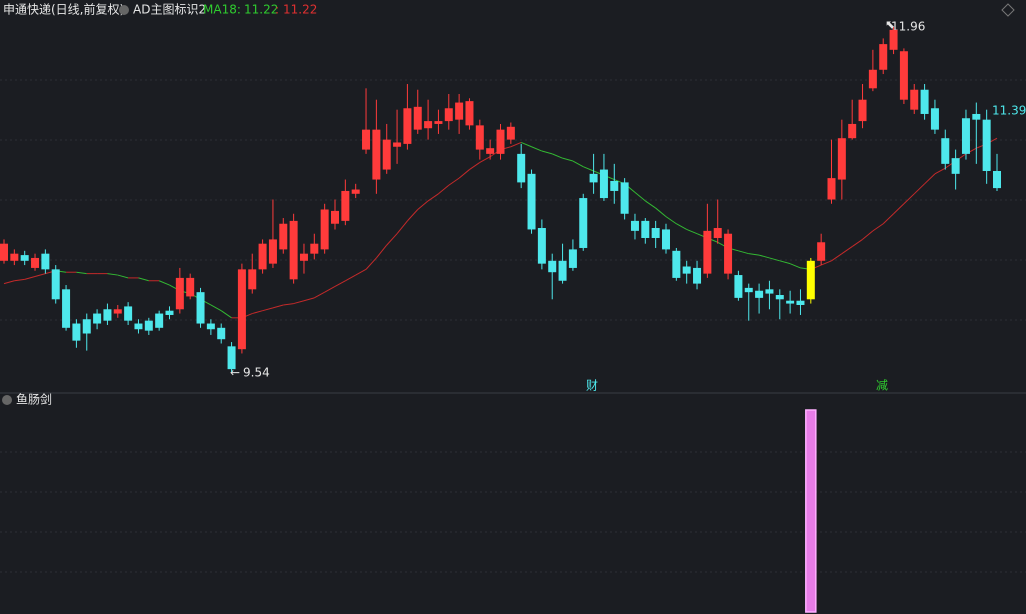 This screenshot has width=1026, height=614. What do you see at coordinates (63, 9) in the screenshot?
I see `chart-title: 申通快递(日线,前复权)` at bounding box center [63, 9].